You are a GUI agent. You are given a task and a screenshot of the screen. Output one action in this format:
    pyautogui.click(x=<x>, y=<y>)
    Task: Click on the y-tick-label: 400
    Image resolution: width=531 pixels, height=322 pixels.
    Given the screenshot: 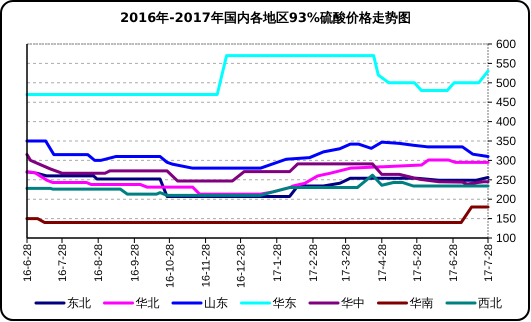 What is the action you would take?
    pyautogui.click(x=506, y=121)
    